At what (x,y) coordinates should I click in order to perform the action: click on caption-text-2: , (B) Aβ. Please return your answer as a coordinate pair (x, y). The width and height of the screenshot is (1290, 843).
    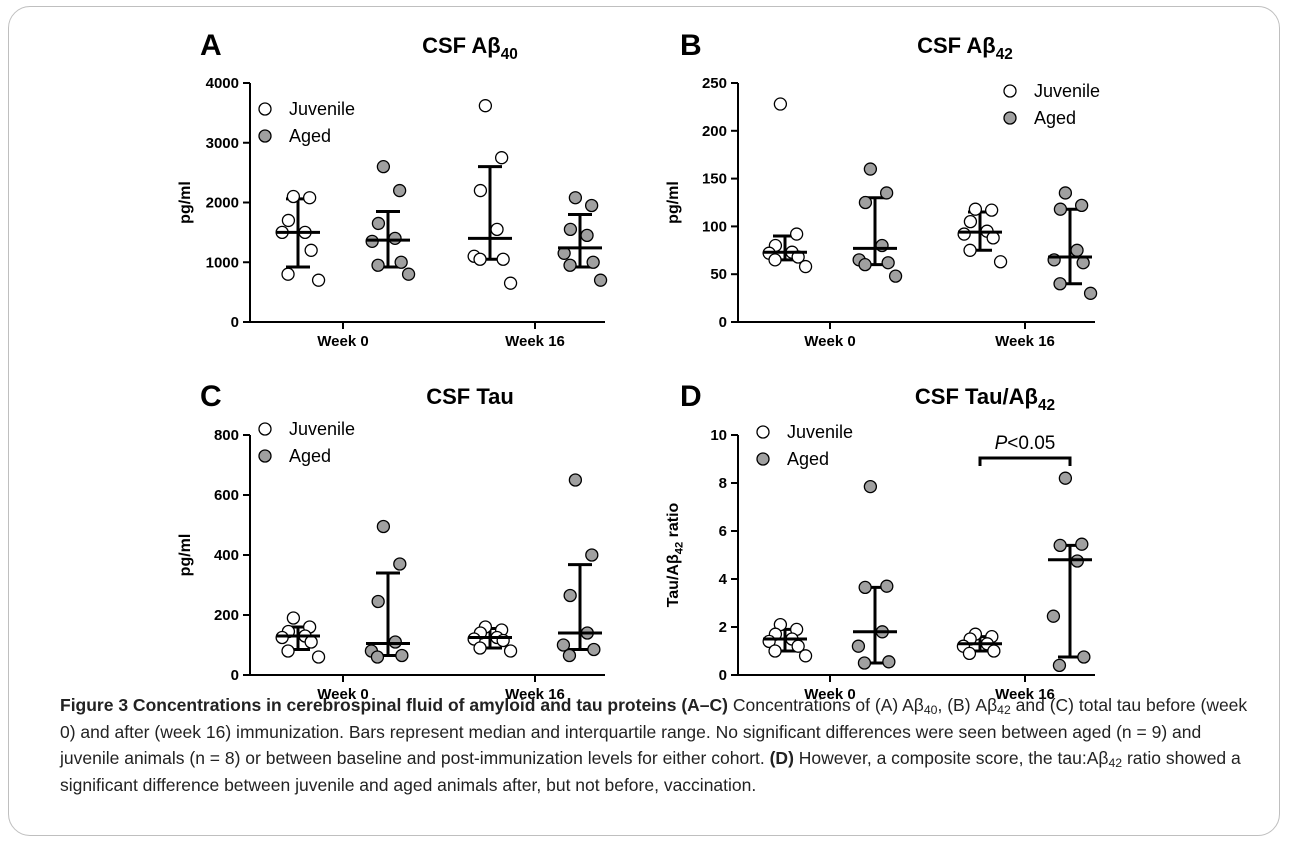
    Looking at the image, I should click on (967, 705).